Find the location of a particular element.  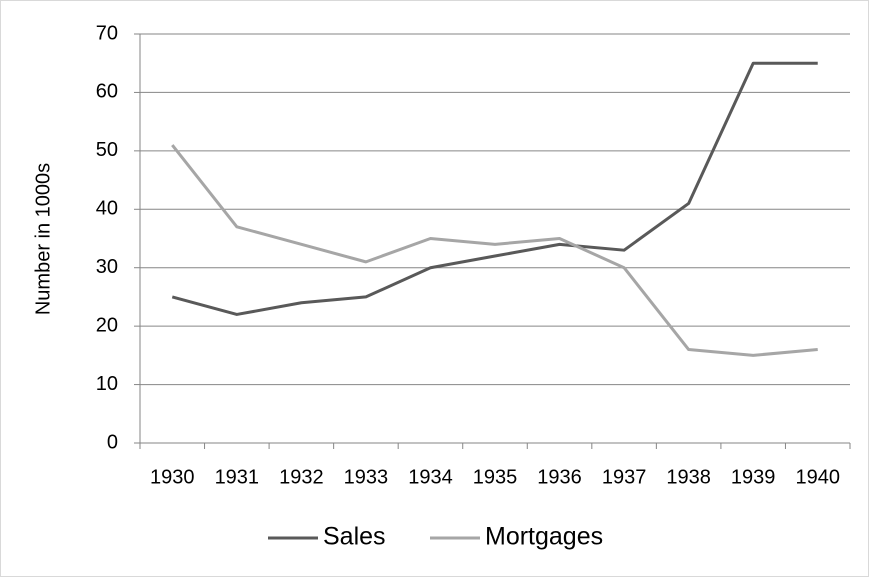

legend-label: Sales is located at coordinates (354, 537).